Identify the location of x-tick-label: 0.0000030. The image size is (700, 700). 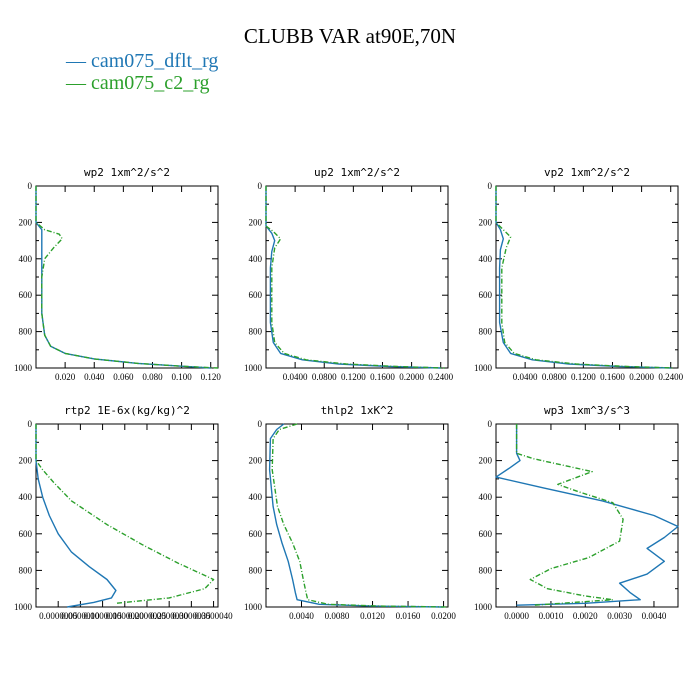
(169, 616).